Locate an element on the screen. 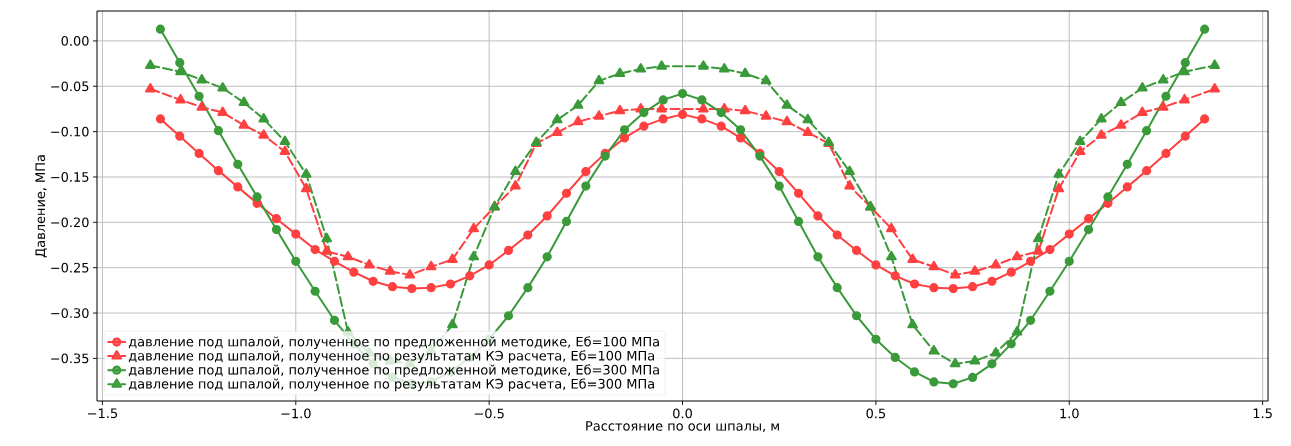  x-tick-label: 0.5 is located at coordinates (876, 413).